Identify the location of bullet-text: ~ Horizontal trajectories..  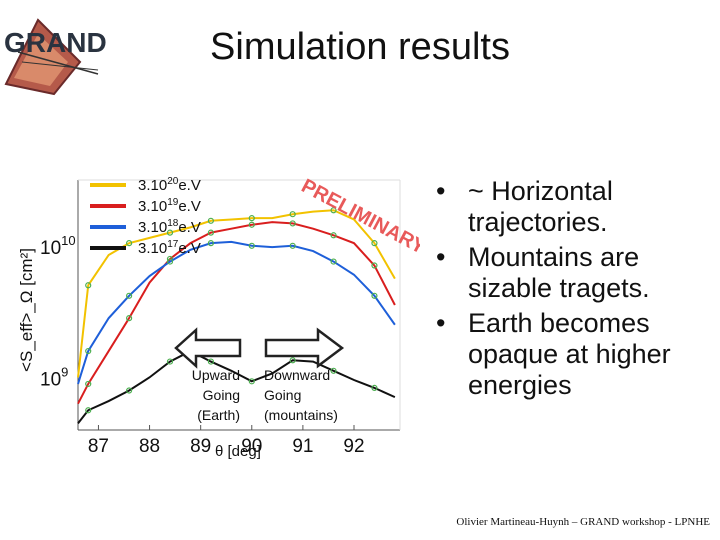
(540, 206).